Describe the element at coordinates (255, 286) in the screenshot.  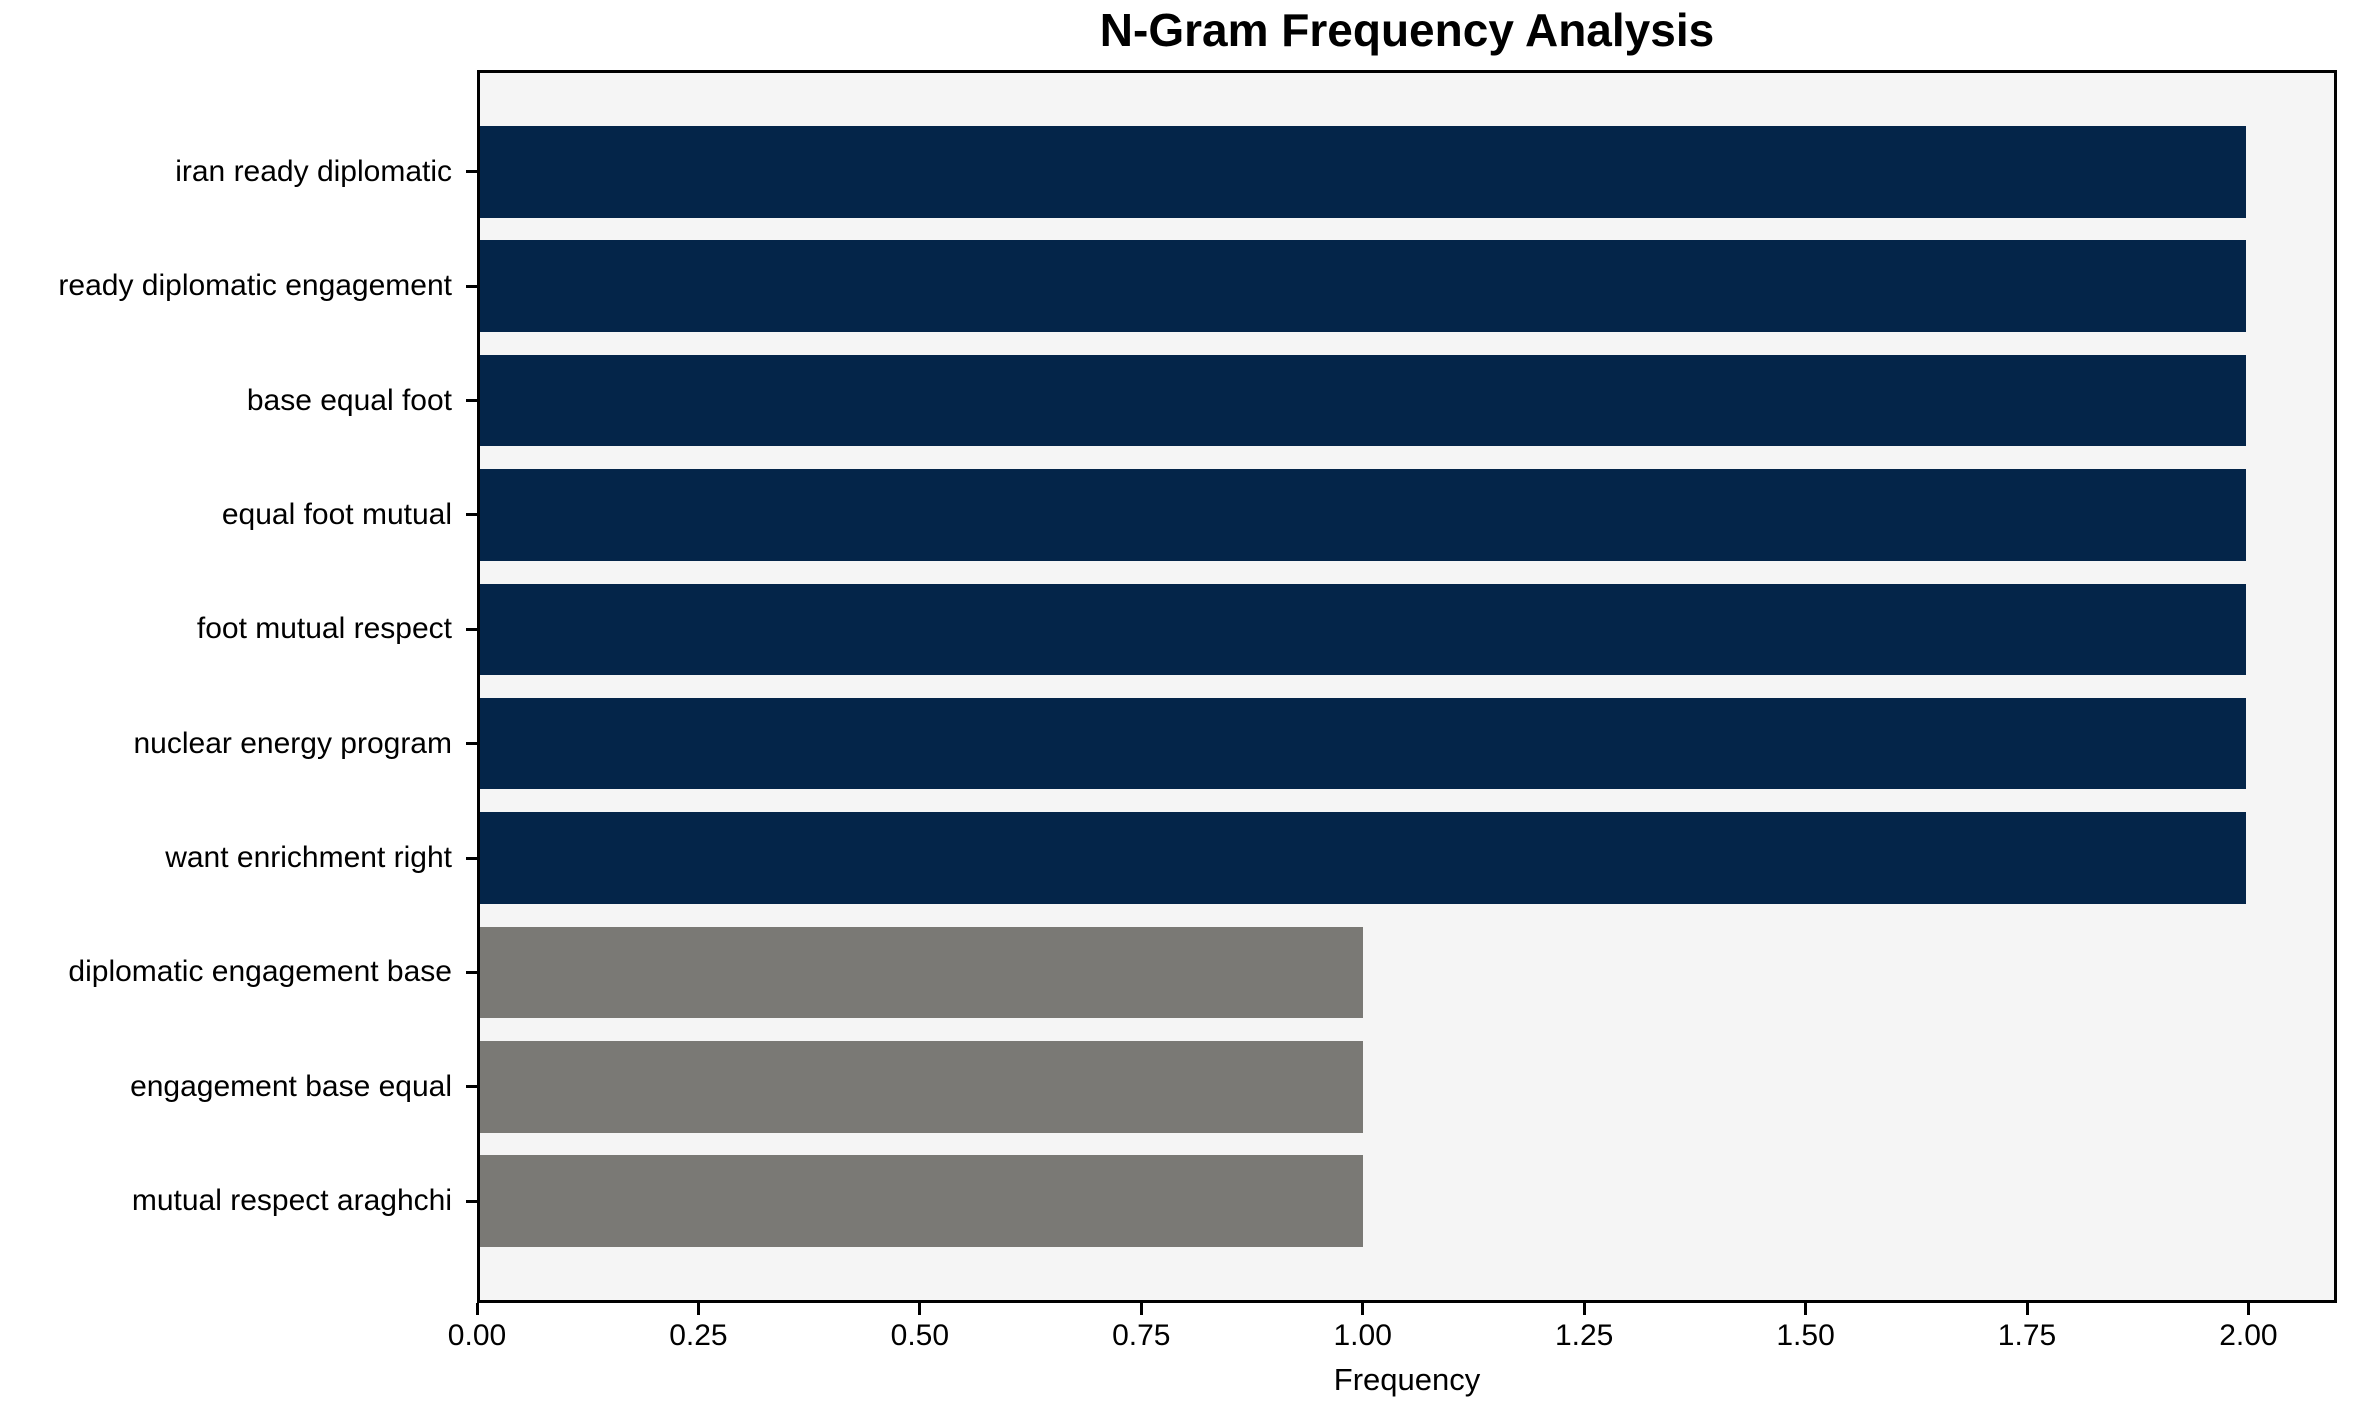
I see `y-tick-label: ready diplomatic engagement` at that location.